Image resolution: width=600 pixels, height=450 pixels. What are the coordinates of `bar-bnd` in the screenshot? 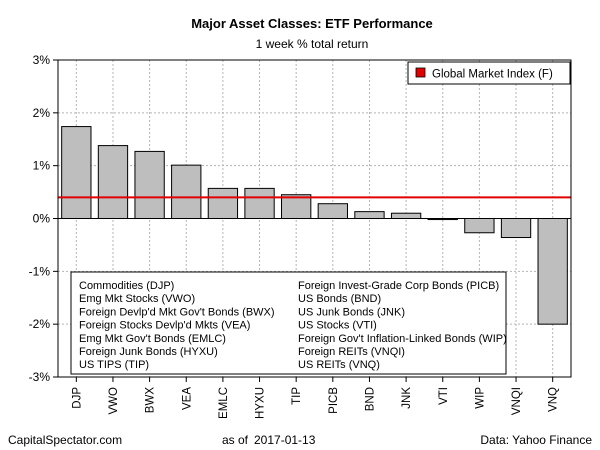 It's located at (369, 215).